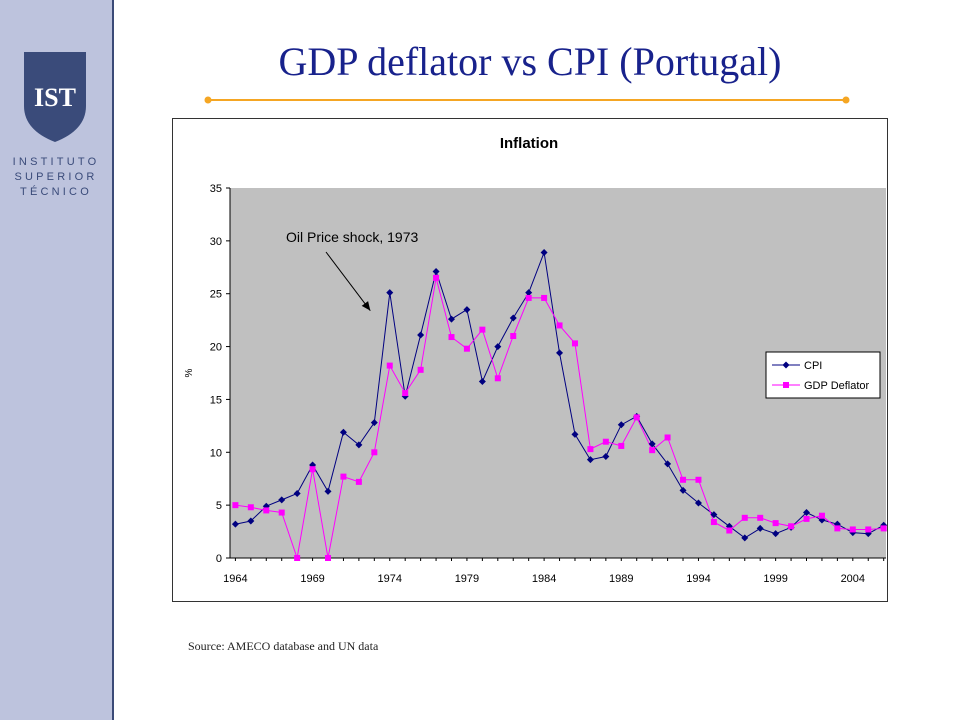 This screenshot has width=960, height=720. Describe the element at coordinates (189, 372) in the screenshot. I see `y-axis-label: %` at that location.